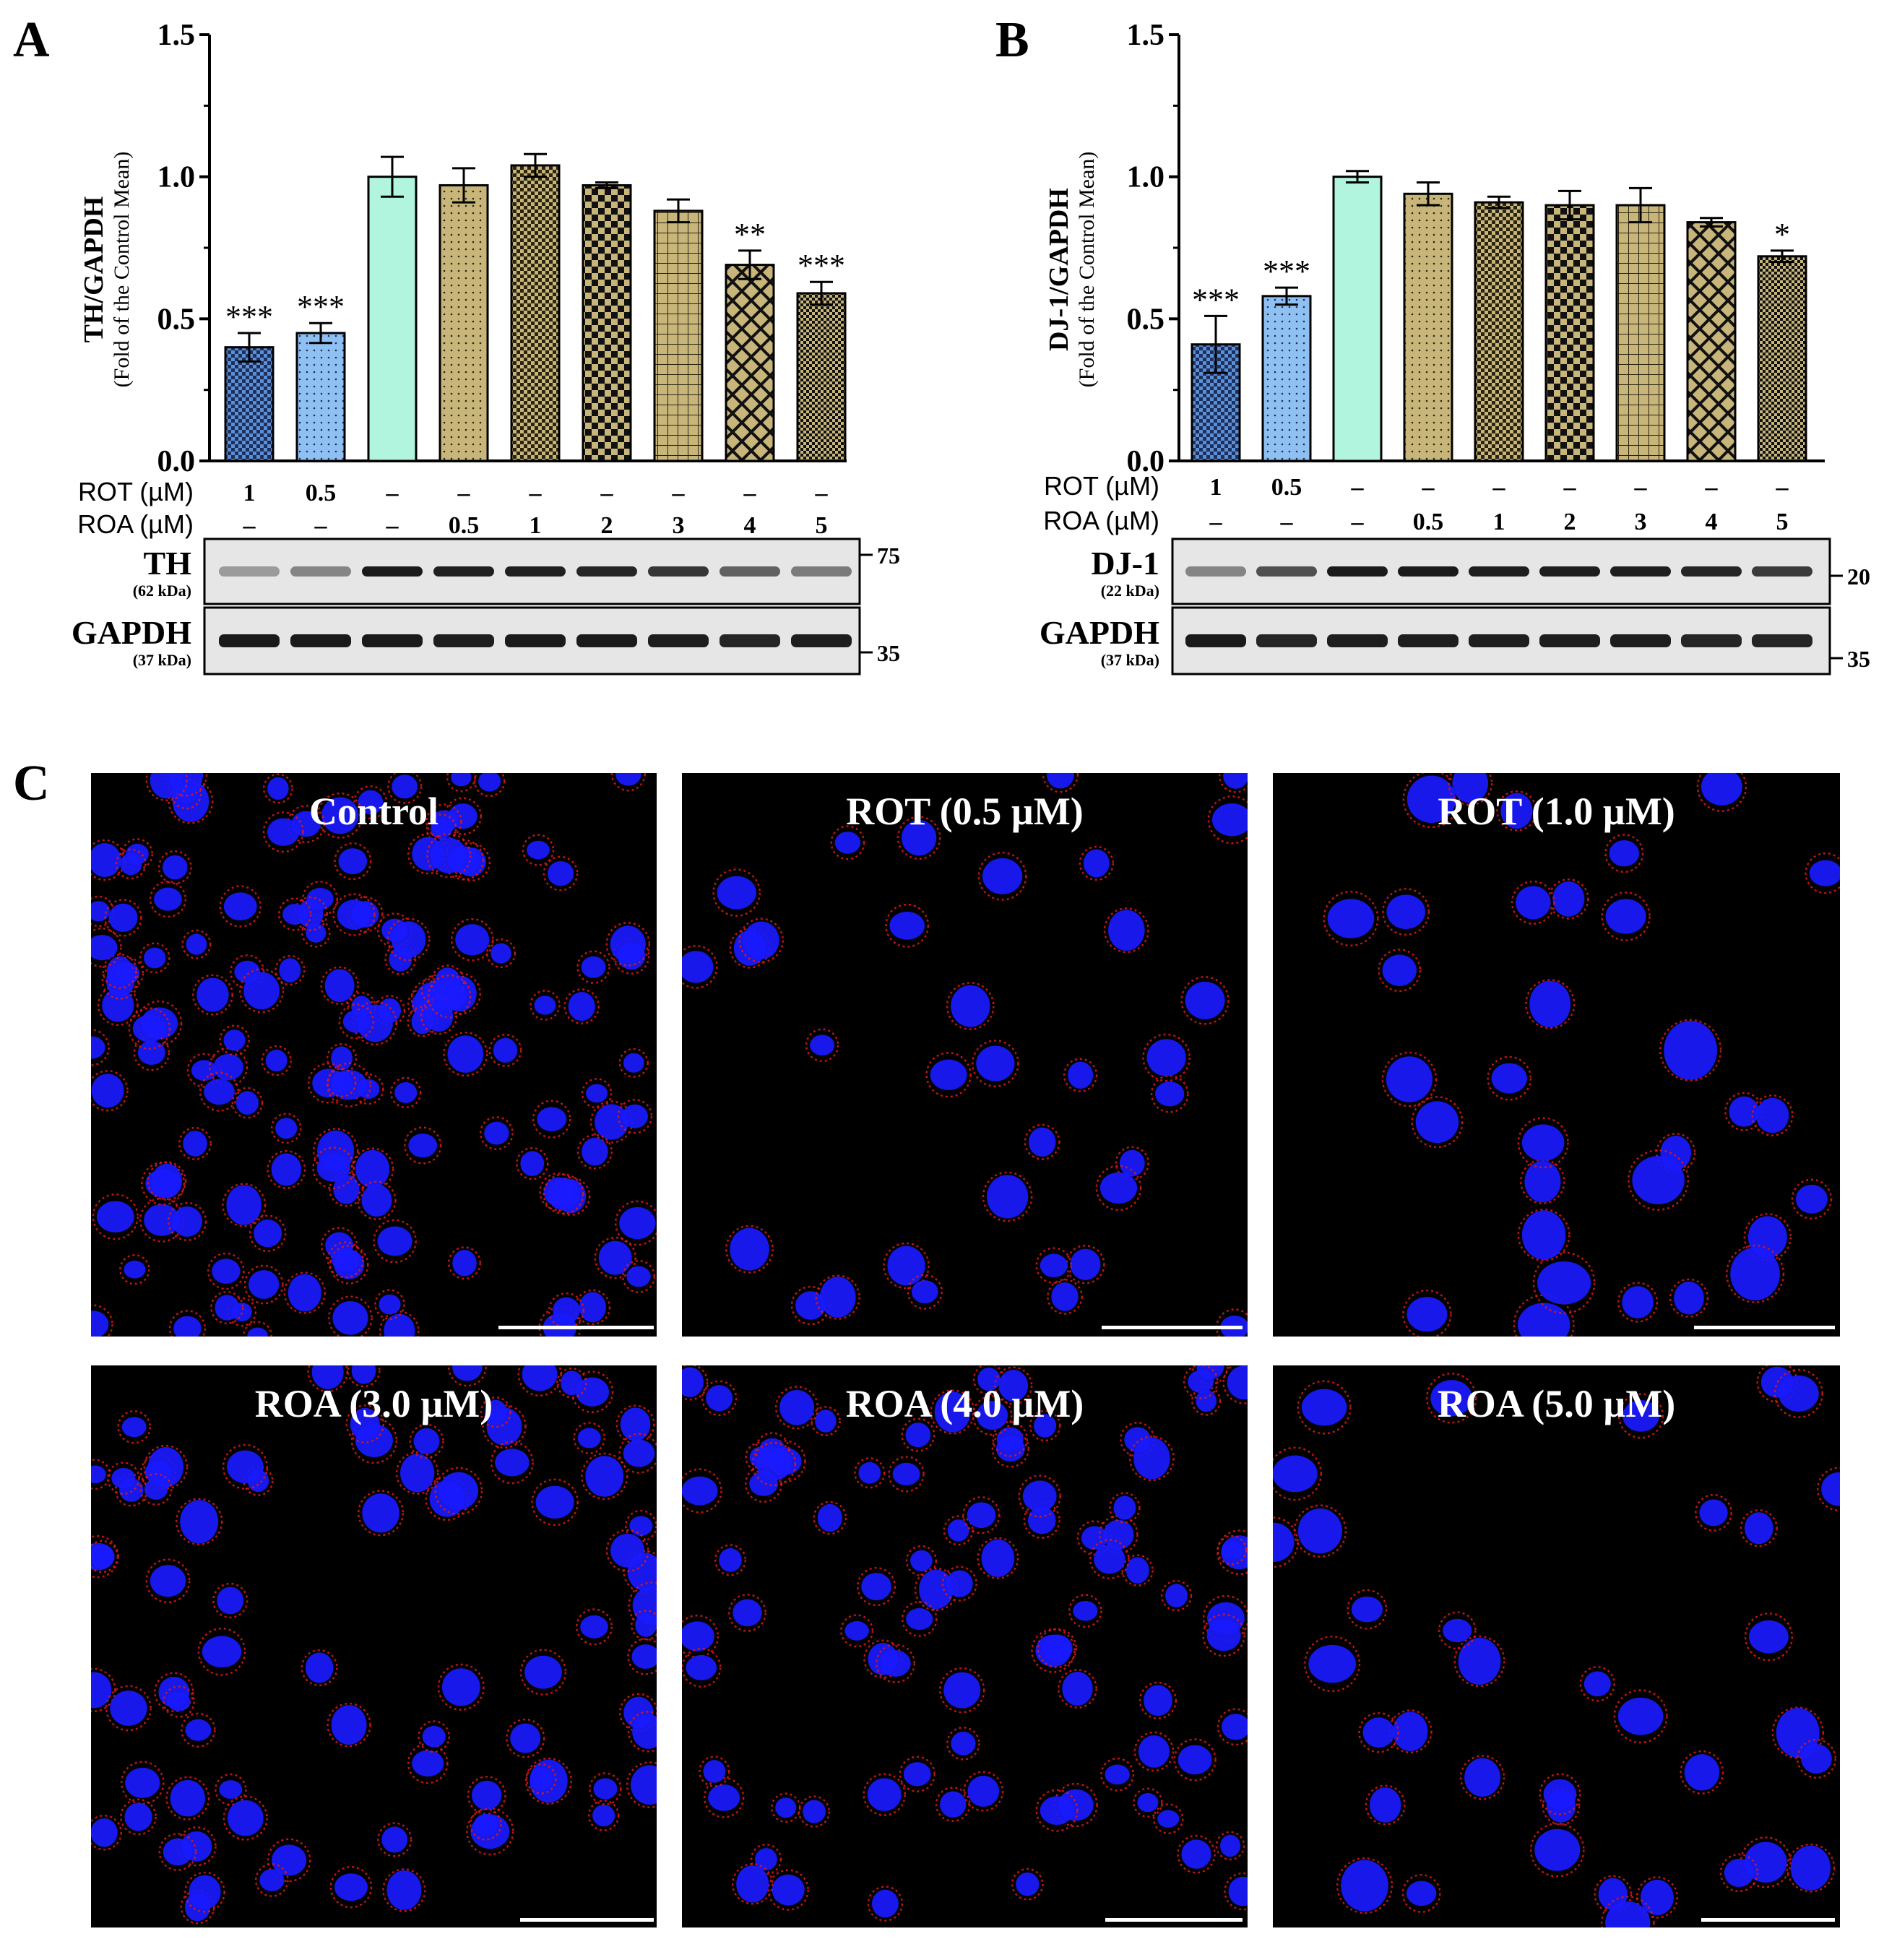 The width and height of the screenshot is (1897, 1960). Describe the element at coordinates (176, 319) in the screenshot. I see `y-tick-label: 0.5` at that location.